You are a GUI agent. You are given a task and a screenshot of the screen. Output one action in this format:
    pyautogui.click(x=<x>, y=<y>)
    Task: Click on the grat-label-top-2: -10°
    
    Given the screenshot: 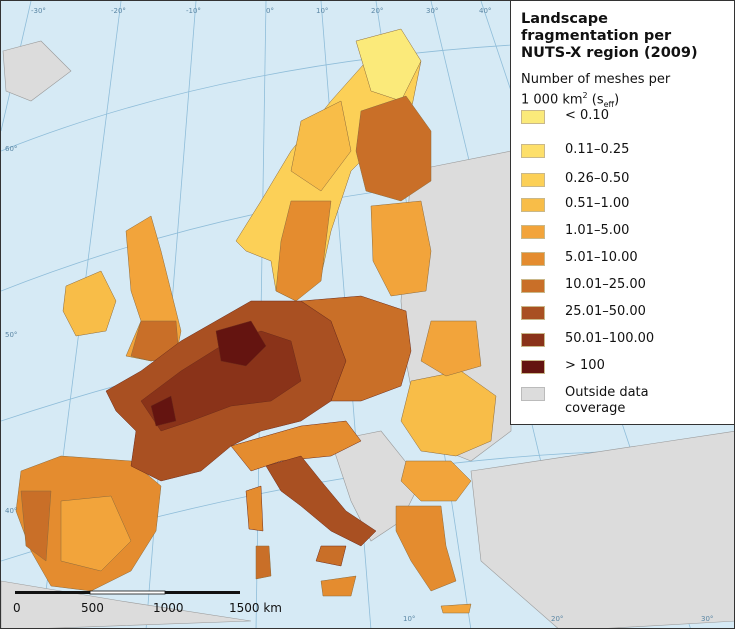 What is the action you would take?
    pyautogui.click(x=193, y=11)
    